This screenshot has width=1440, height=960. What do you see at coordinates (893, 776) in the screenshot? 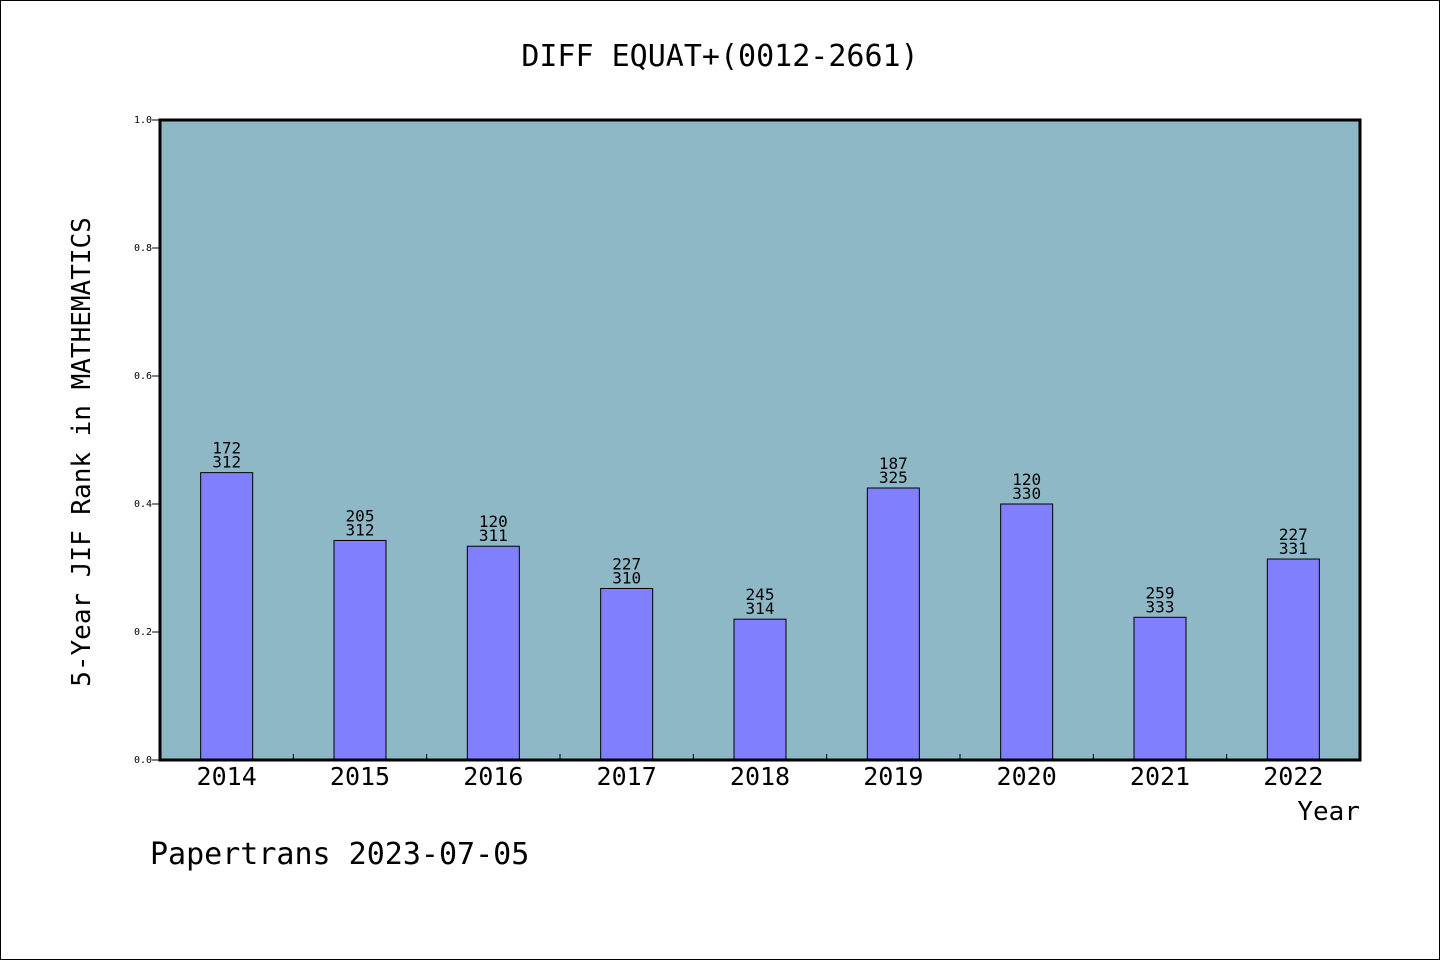
I see `x-tick-label-2019: 2019` at bounding box center [893, 776].